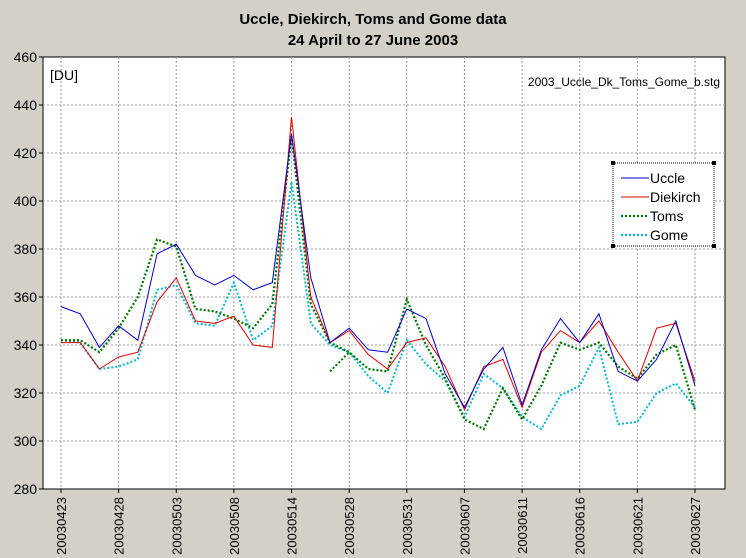 The height and width of the screenshot is (558, 746). Describe the element at coordinates (675, 197) in the screenshot. I see `legend-label-diekirch: Diekirch` at that location.